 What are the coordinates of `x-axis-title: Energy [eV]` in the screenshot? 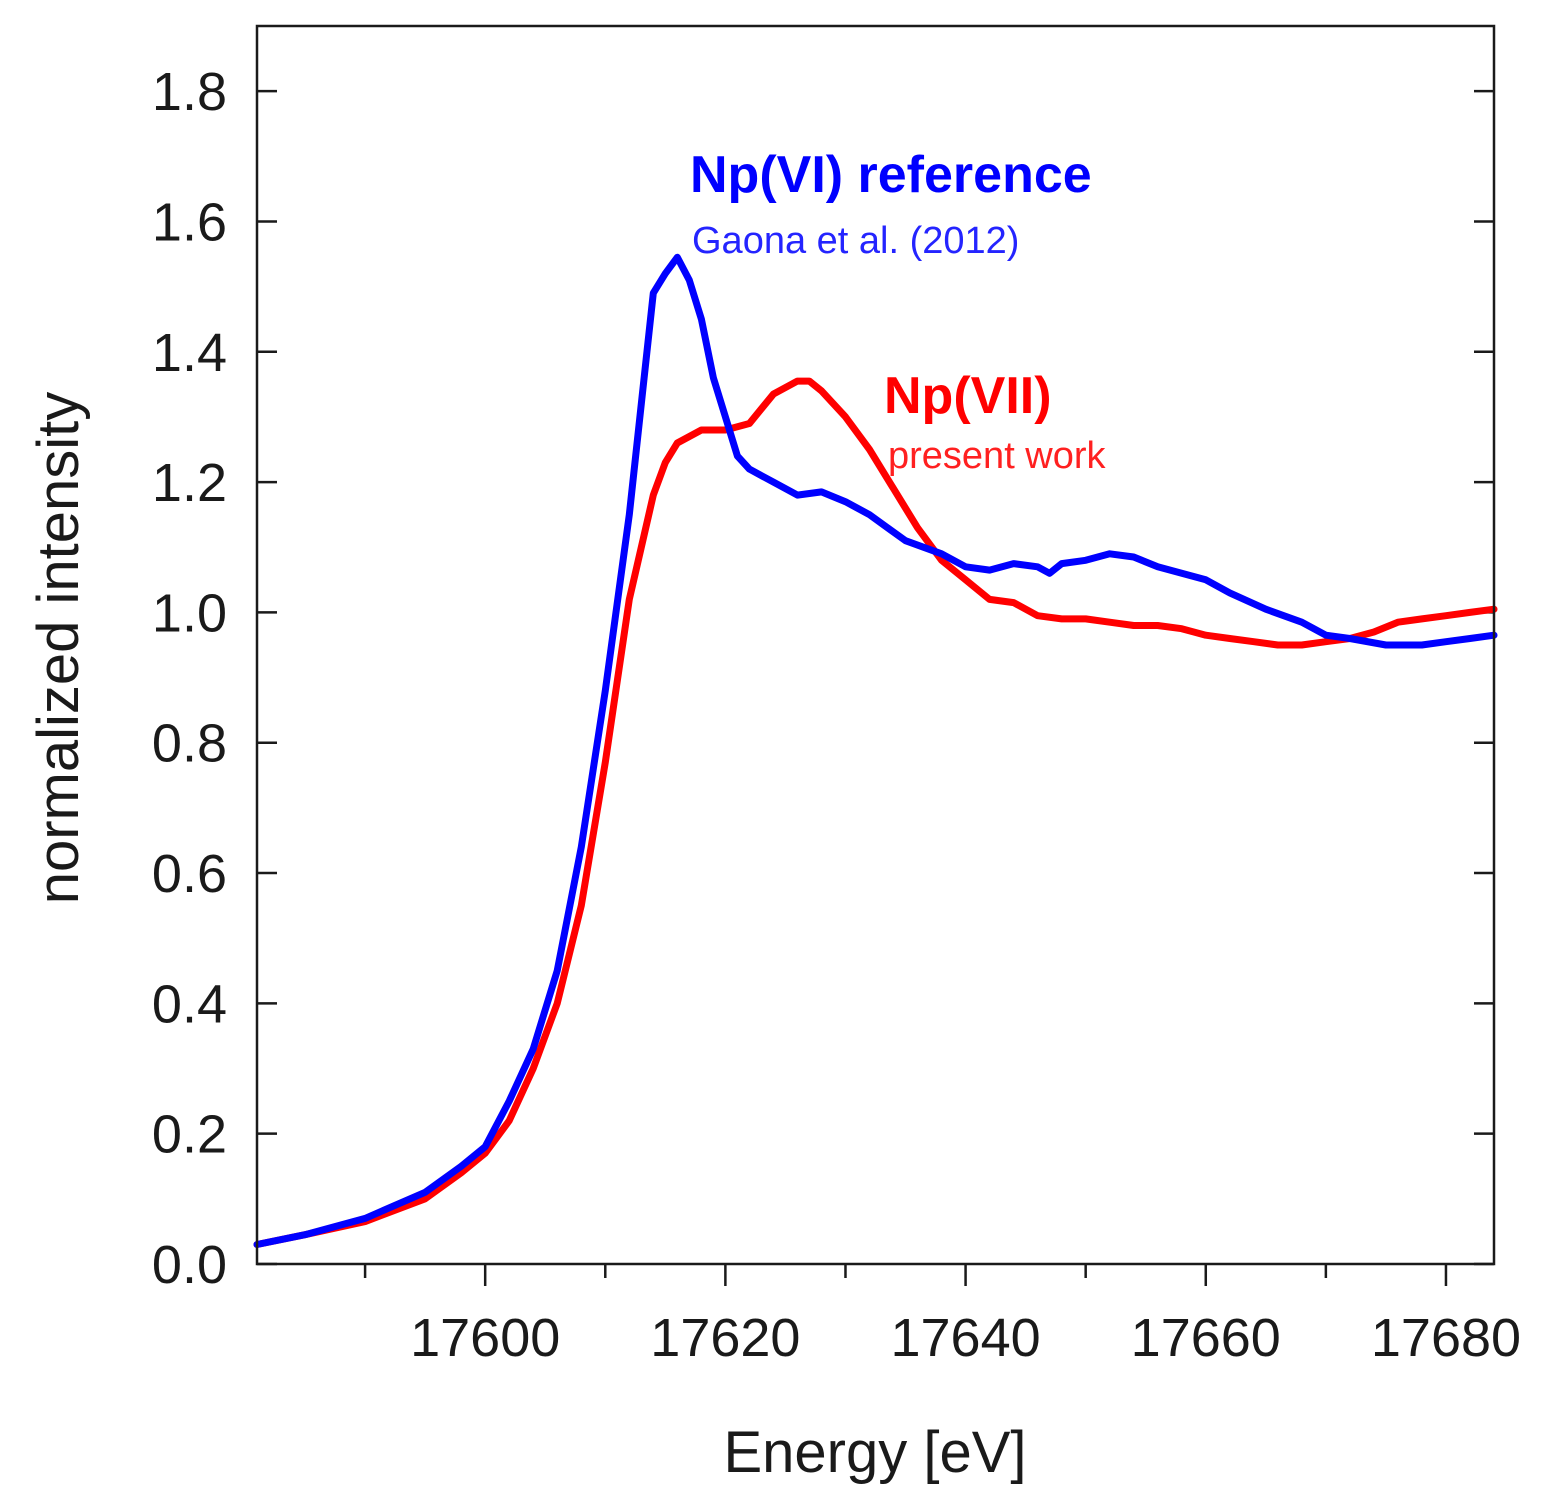 It's located at (874, 1452).